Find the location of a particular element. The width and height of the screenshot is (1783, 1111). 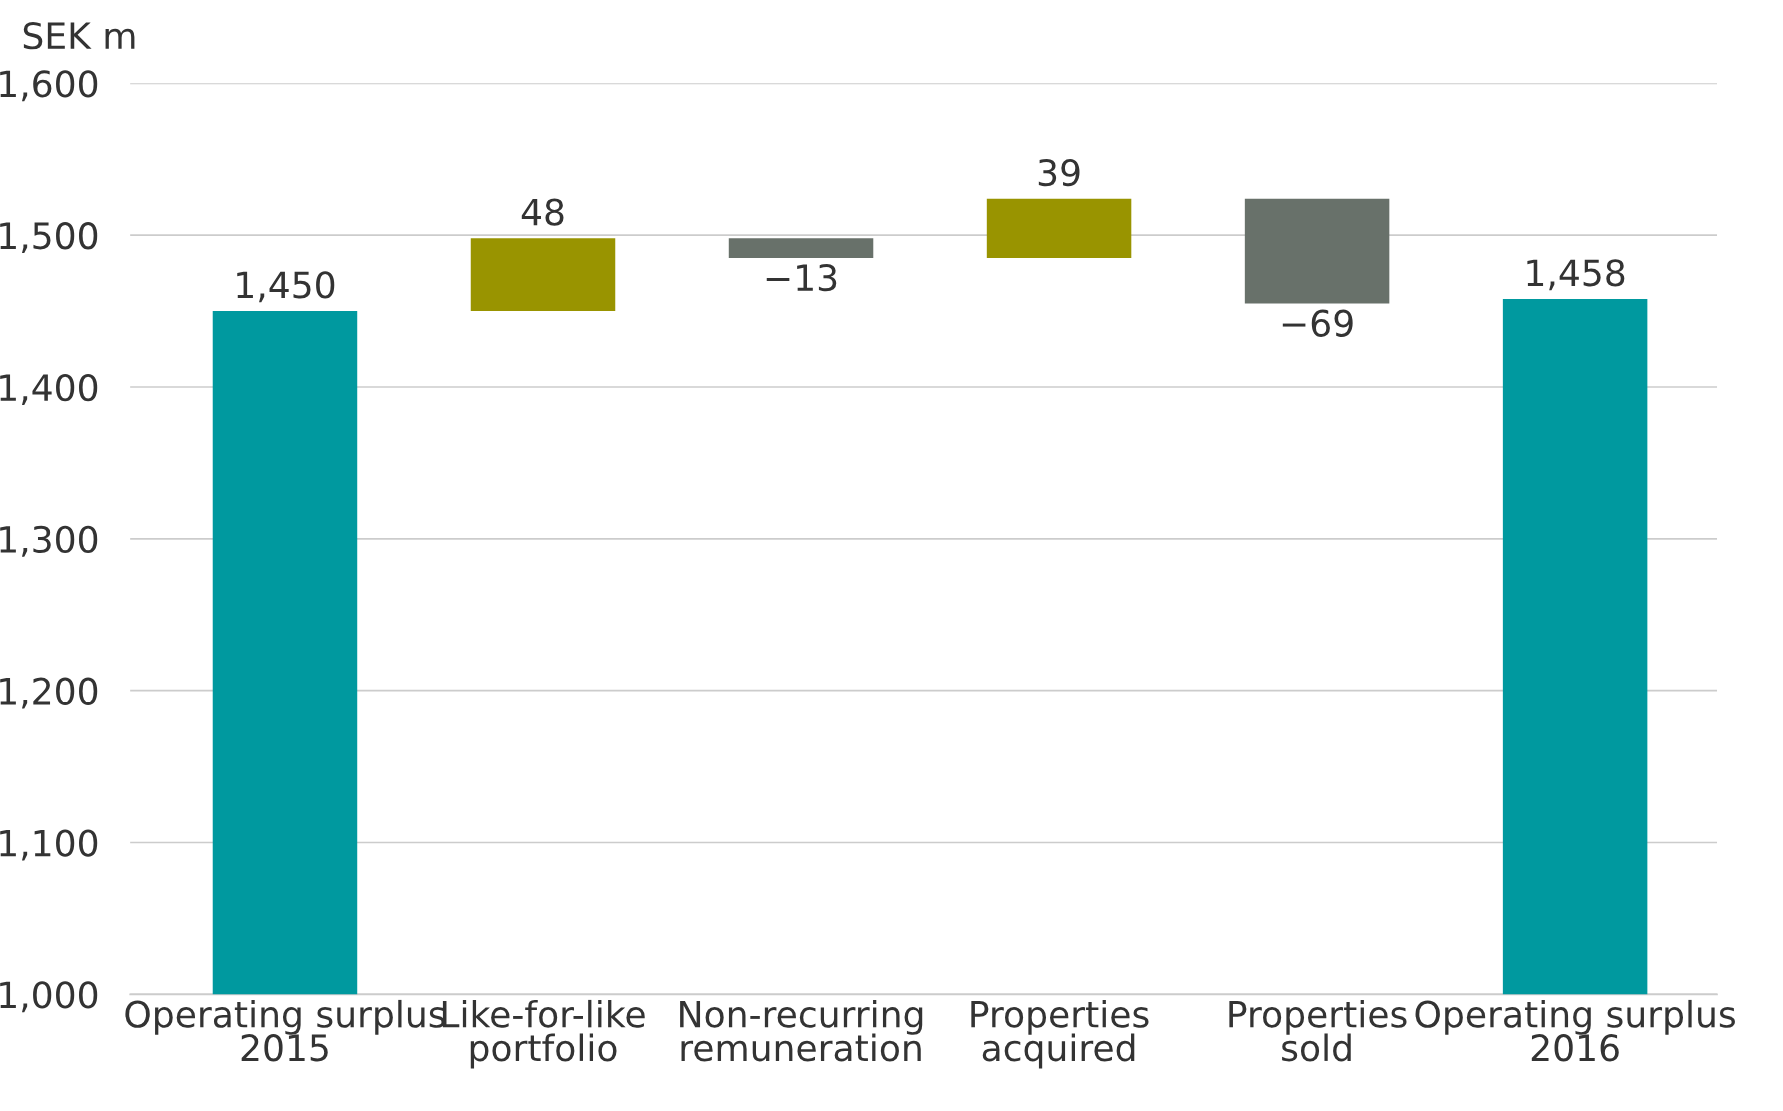

x-tick-label: Operating surplus 2016 is located at coordinates (1575, 1030).